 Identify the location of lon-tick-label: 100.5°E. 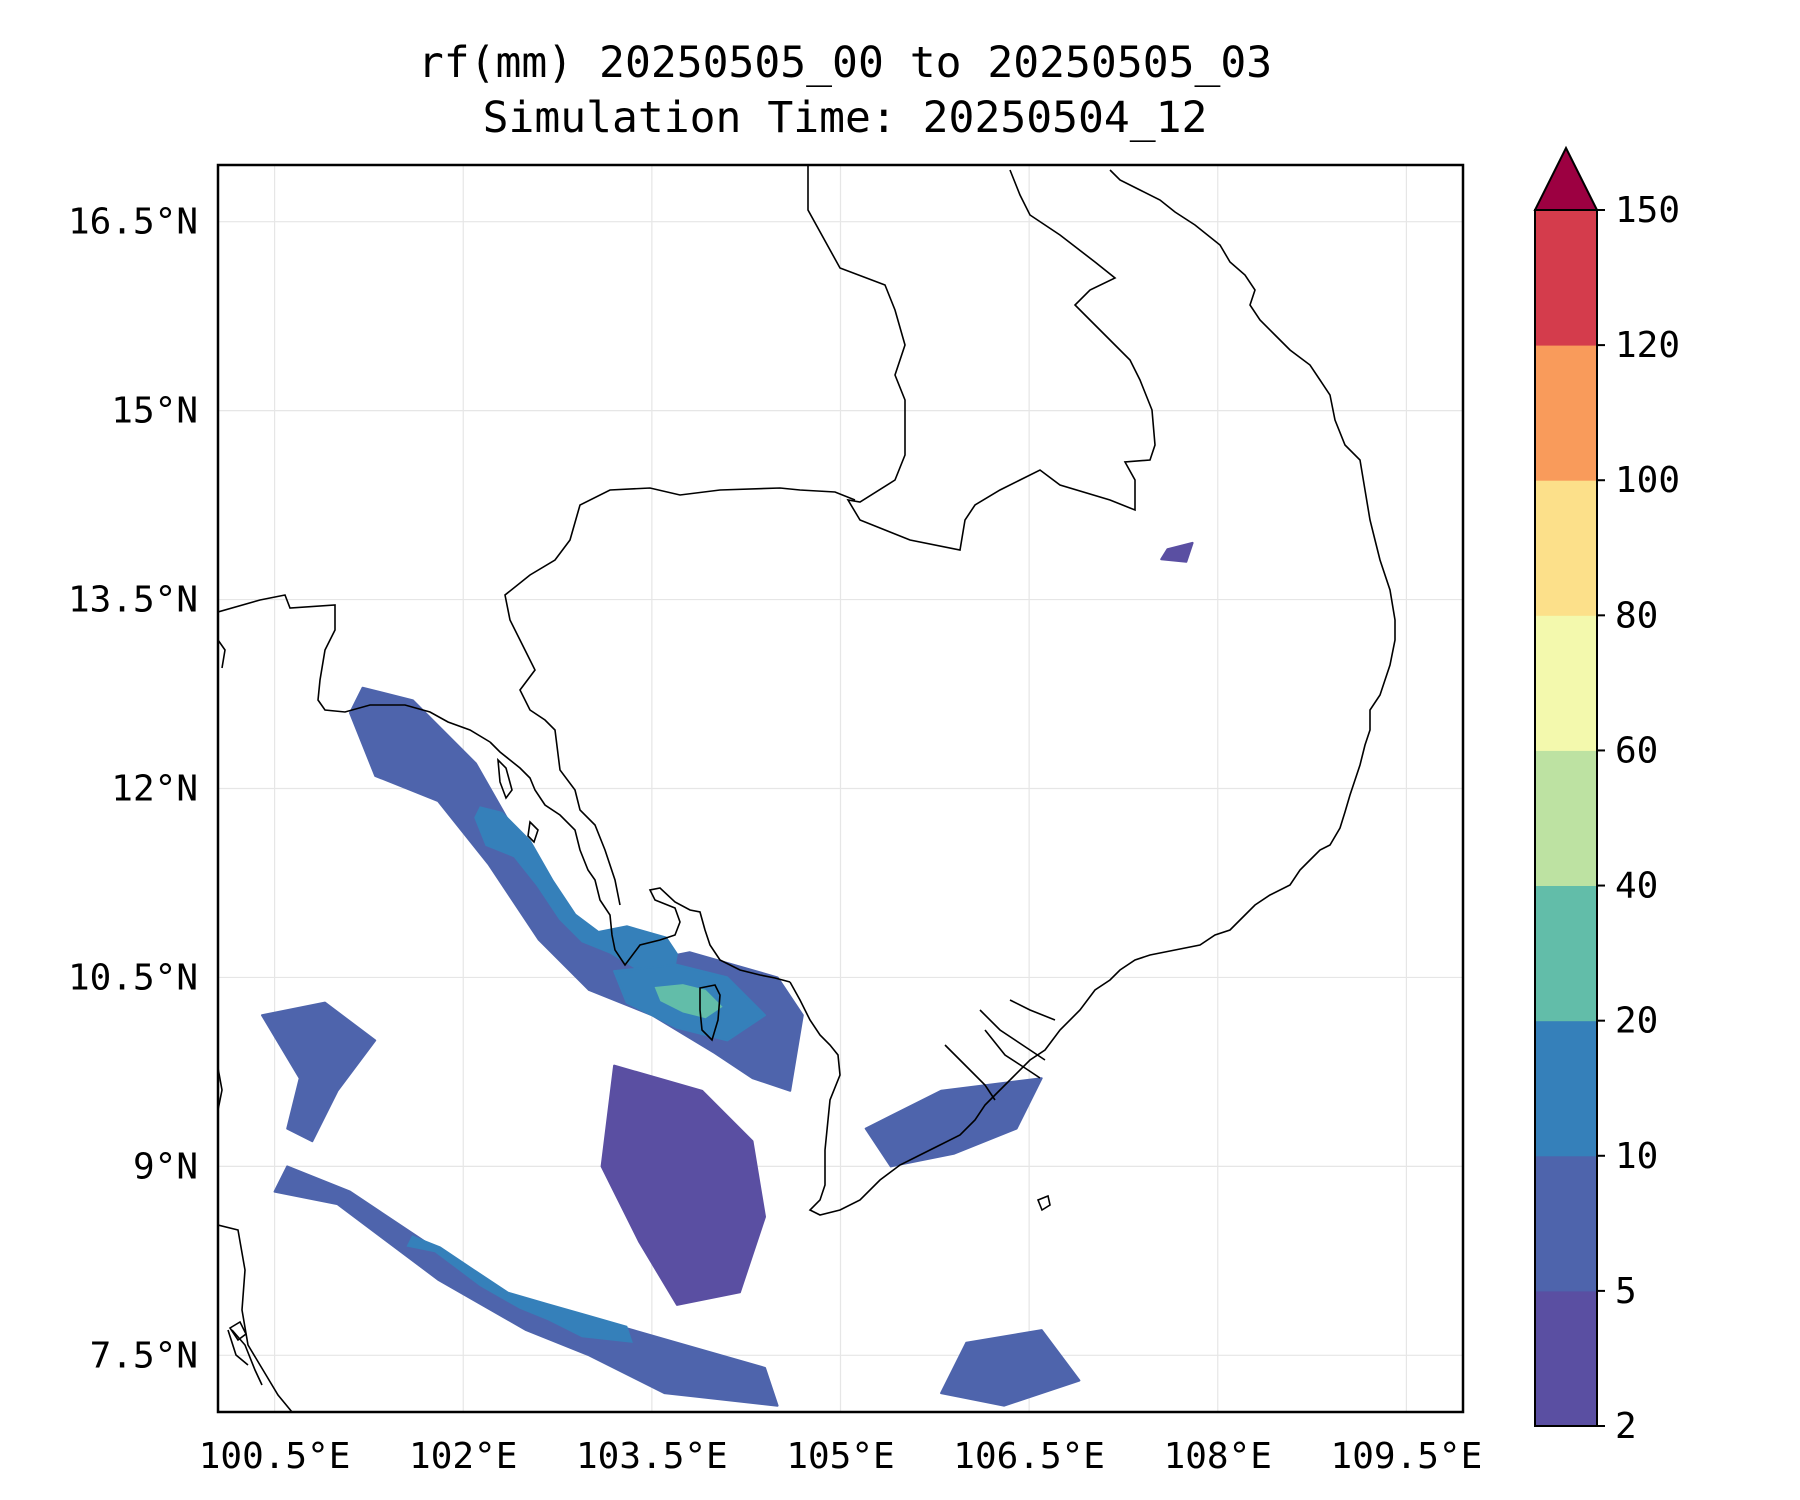
(275, 1456).